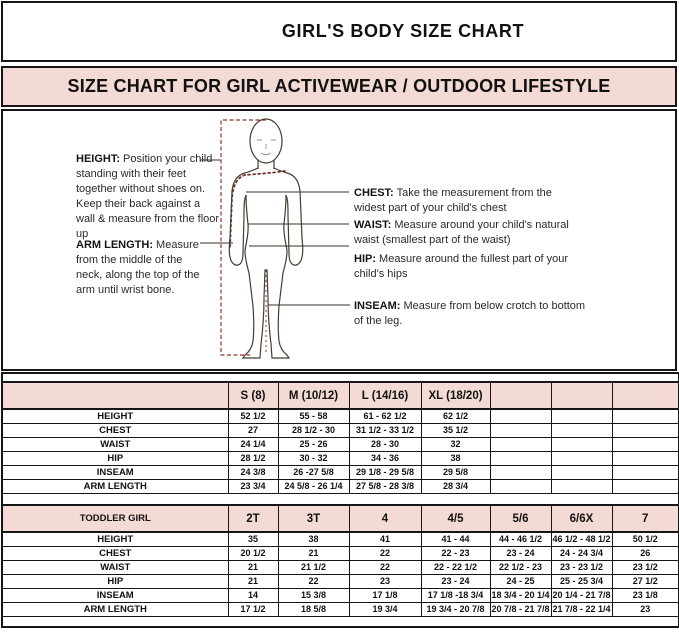 This screenshot has height=632, width=679. Describe the element at coordinates (520, 567) in the screenshot. I see `size-value-cell: 22 1/2 - 23` at that location.